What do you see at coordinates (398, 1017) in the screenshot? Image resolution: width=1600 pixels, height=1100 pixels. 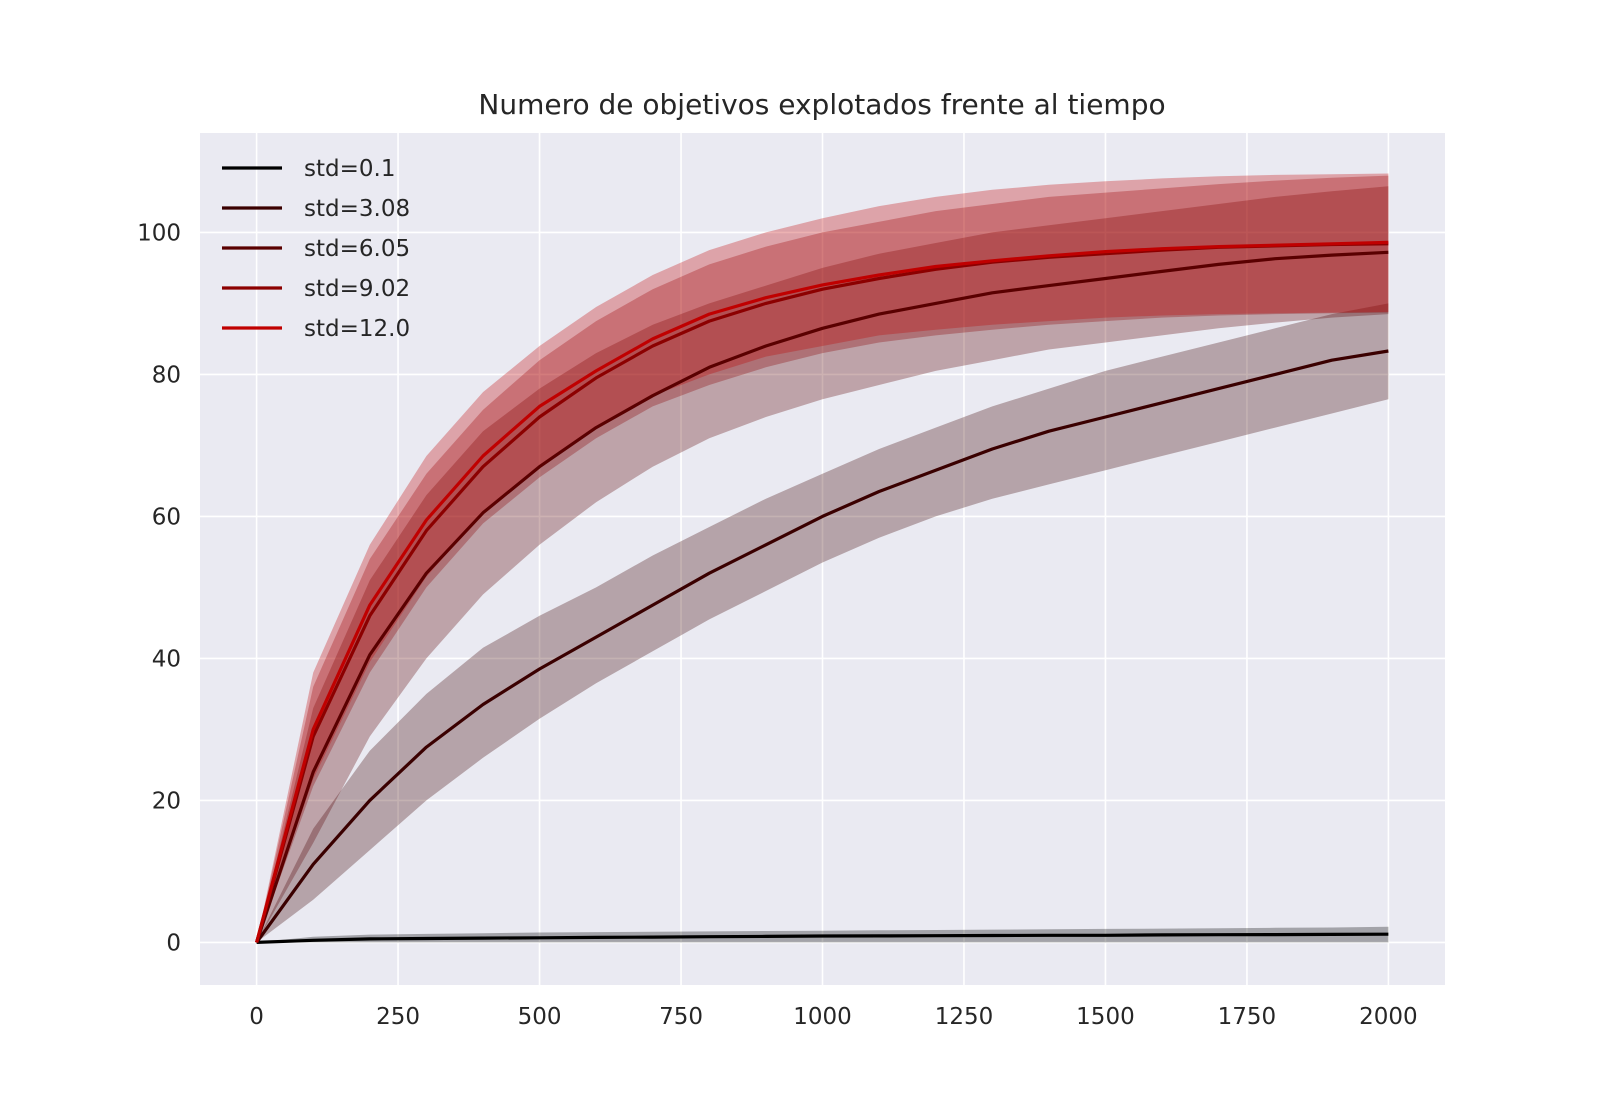 I see `x-tick-label: 250` at bounding box center [398, 1017].